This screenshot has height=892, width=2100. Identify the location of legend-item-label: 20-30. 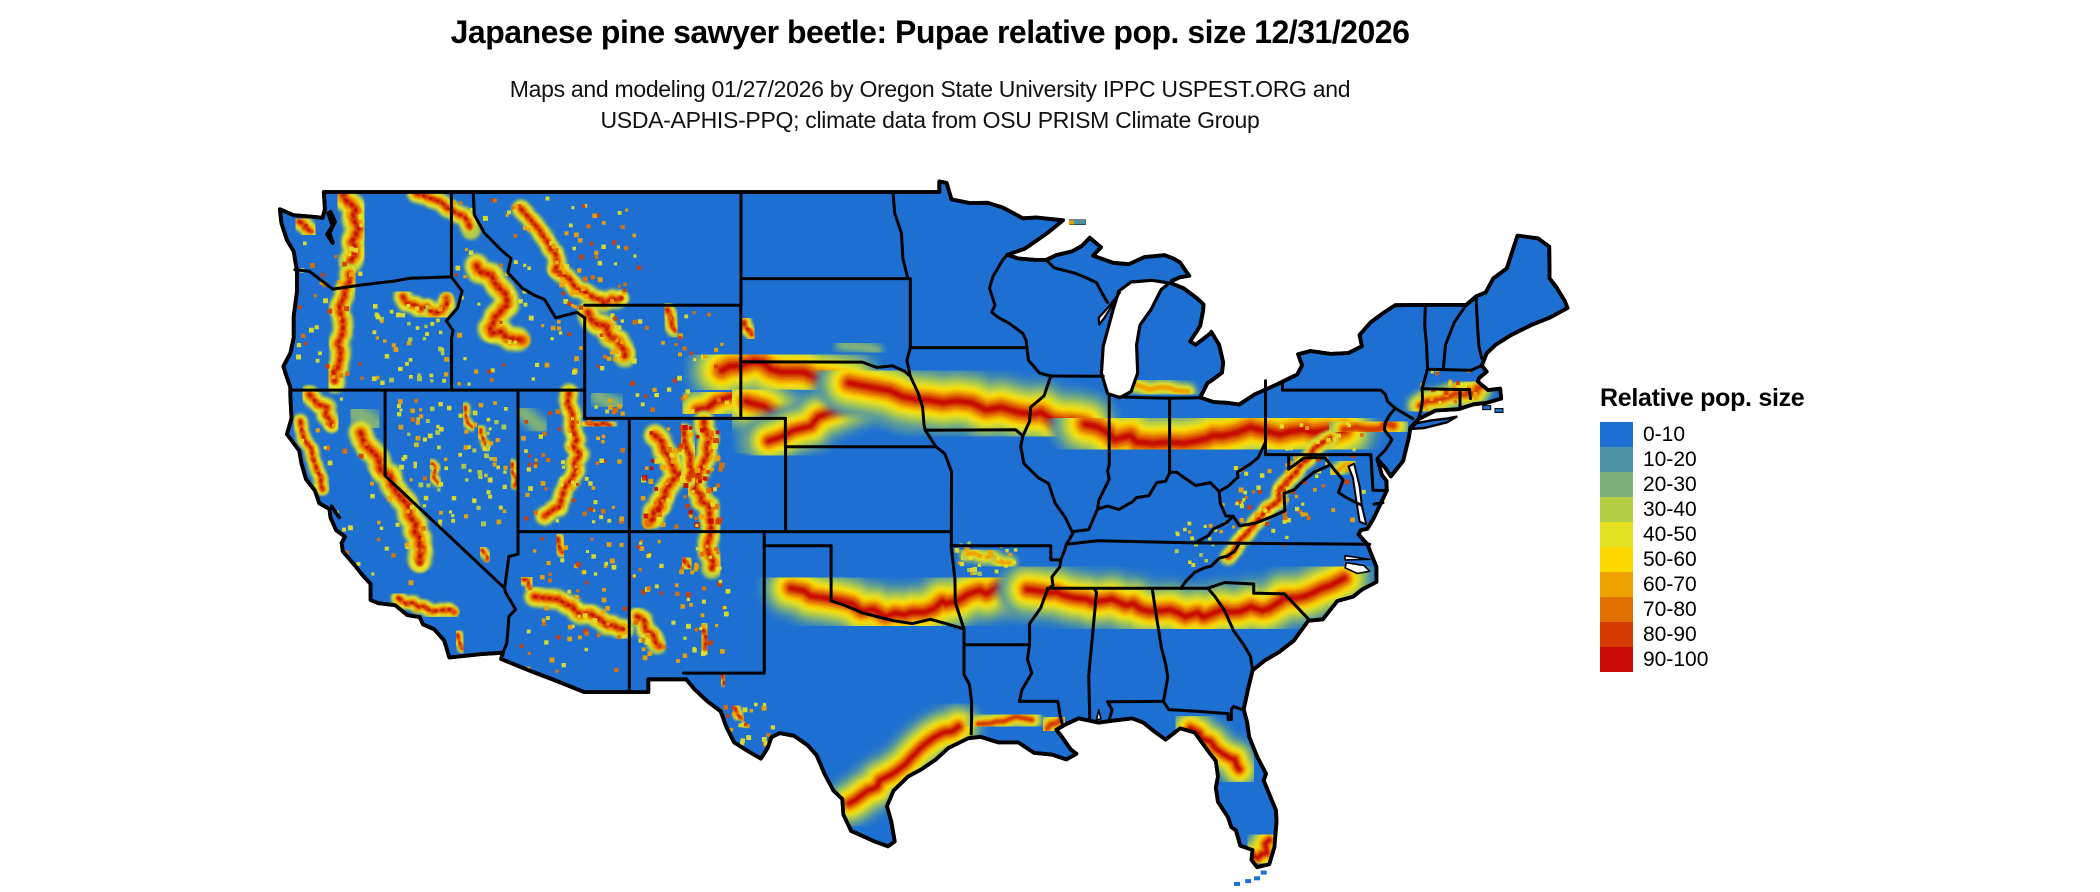
(1670, 484).